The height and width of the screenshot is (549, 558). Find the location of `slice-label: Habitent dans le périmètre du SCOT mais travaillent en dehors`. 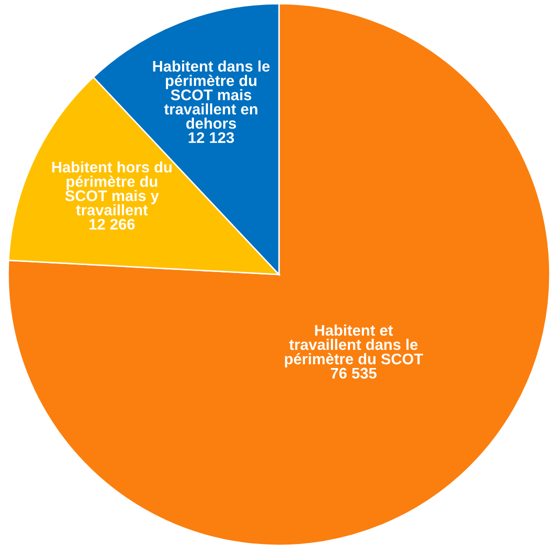

slice-label: Habitent dans le périmètre du SCOT mais travaillent en dehors is located at coordinates (211, 94).